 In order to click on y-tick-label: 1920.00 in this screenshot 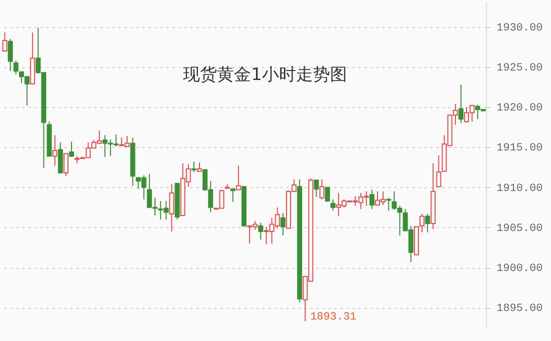, I will do `click(519, 108)`.